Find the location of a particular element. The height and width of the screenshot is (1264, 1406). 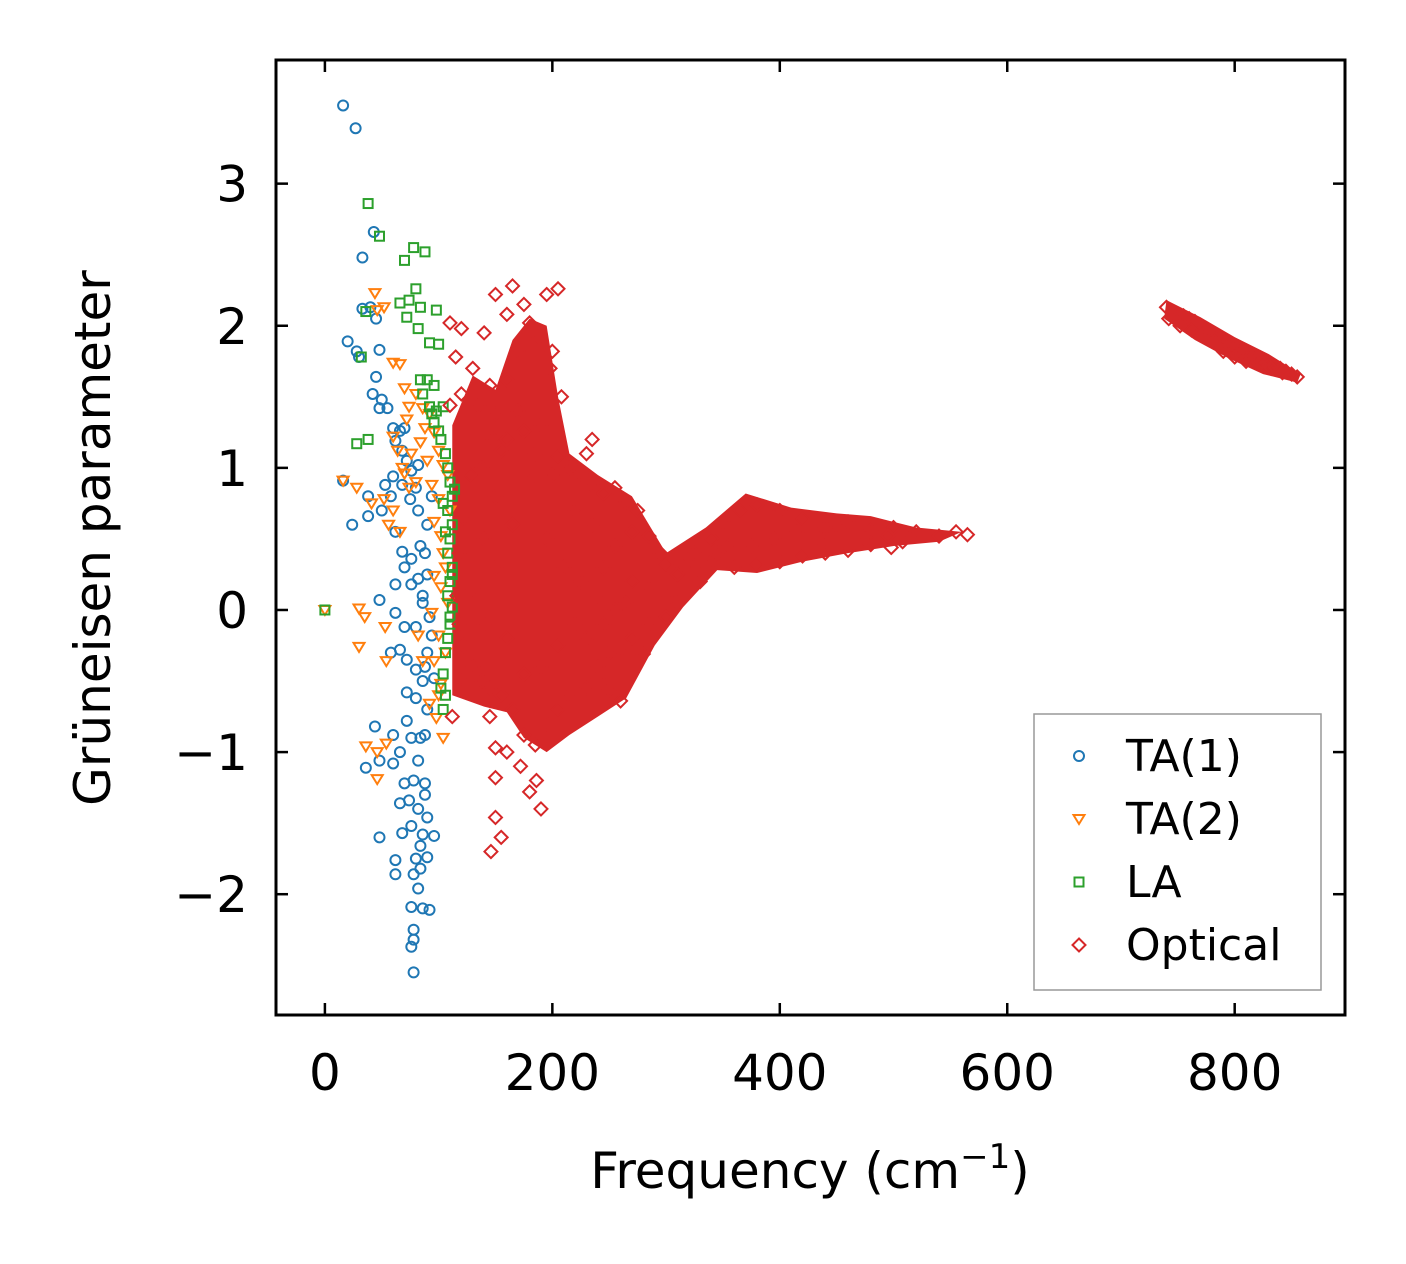

y-tick-label: −2 is located at coordinates (211, 895).